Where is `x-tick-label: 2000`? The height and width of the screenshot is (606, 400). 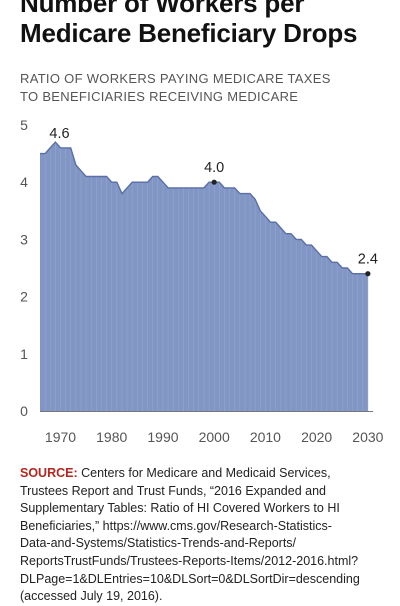 x-tick-label: 2000 is located at coordinates (214, 437).